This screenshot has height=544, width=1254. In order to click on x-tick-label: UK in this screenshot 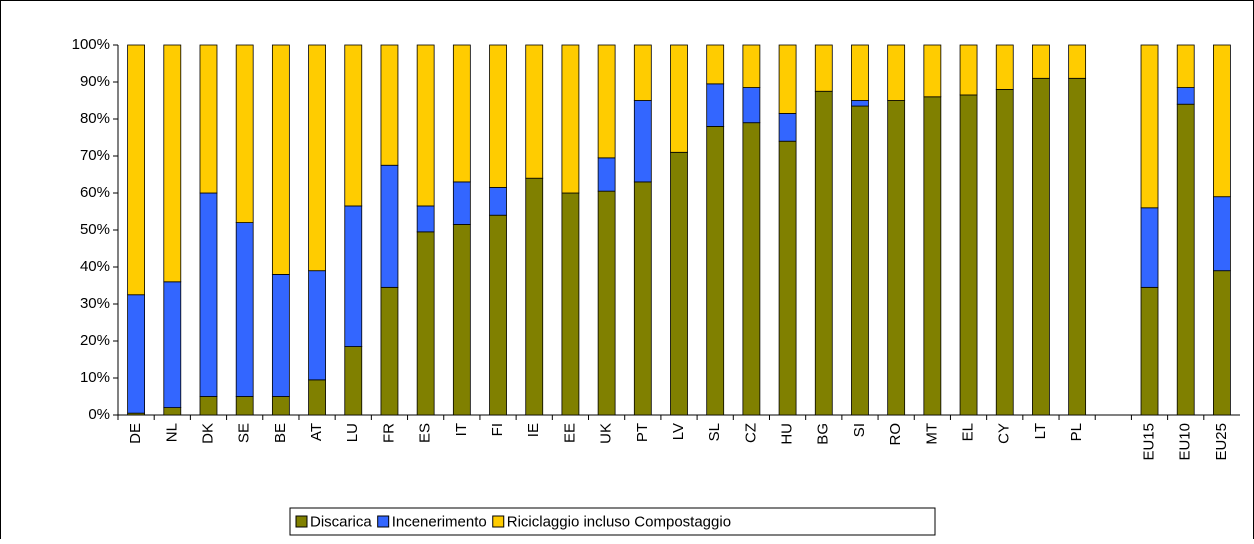, I will do `click(606, 433)`.